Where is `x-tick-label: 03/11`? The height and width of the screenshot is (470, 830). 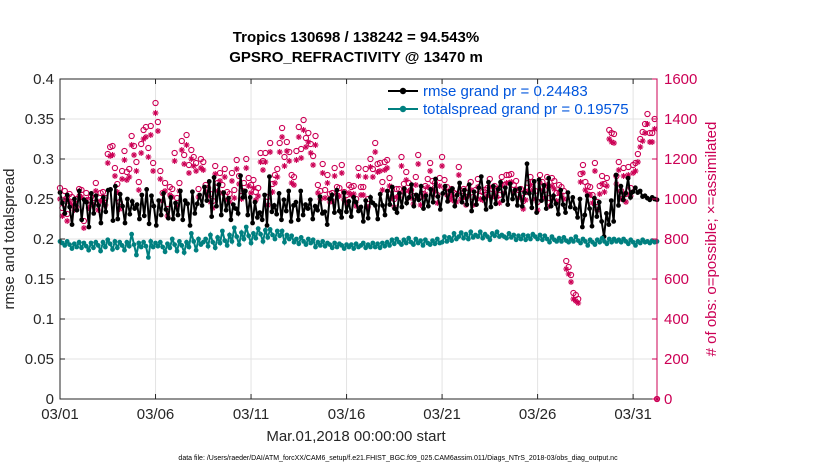 x-tick-label: 03/11 is located at coordinates (251, 414).